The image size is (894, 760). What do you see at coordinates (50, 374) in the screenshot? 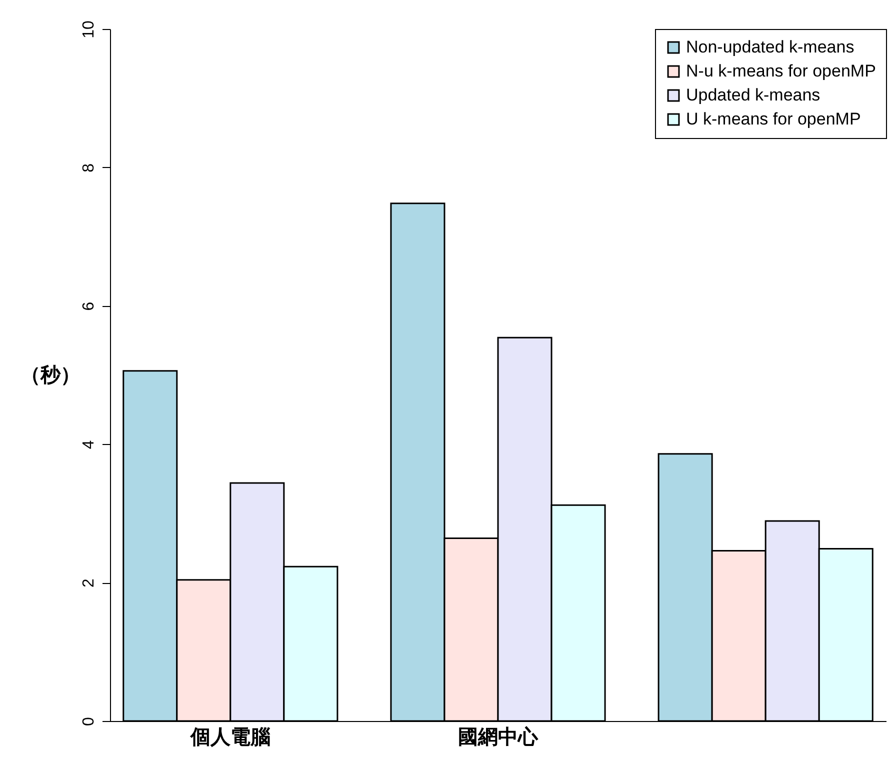
I see `y-axis-title: （秒）` at bounding box center [50, 374].